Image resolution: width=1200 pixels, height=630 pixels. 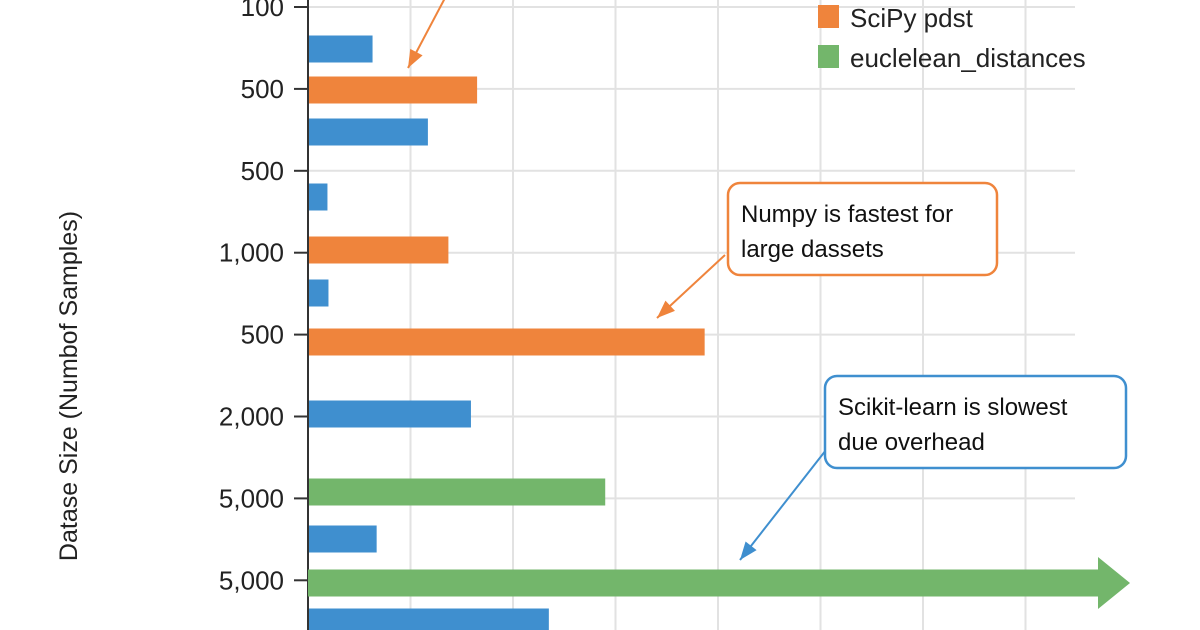 I want to click on legend-label: SciPy pdst, so click(x=912, y=18).